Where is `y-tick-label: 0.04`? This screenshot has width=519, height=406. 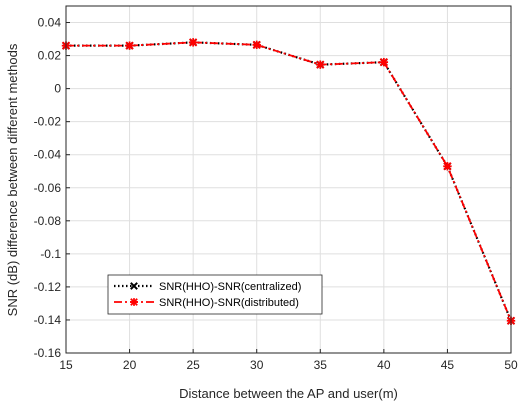
y-tick-label: 0.04 is located at coordinates (50, 23).